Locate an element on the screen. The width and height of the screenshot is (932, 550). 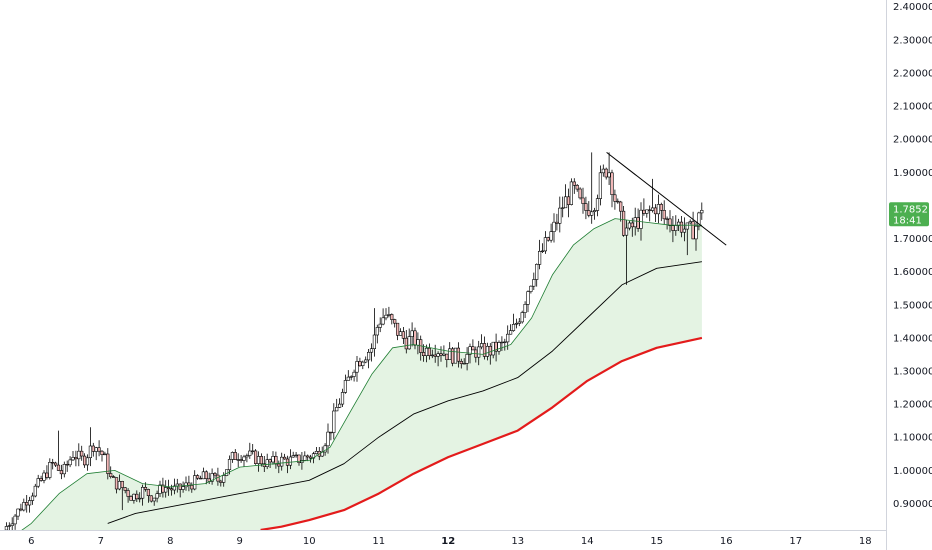
price-tag-countdown: 18:41 is located at coordinates (907, 220).